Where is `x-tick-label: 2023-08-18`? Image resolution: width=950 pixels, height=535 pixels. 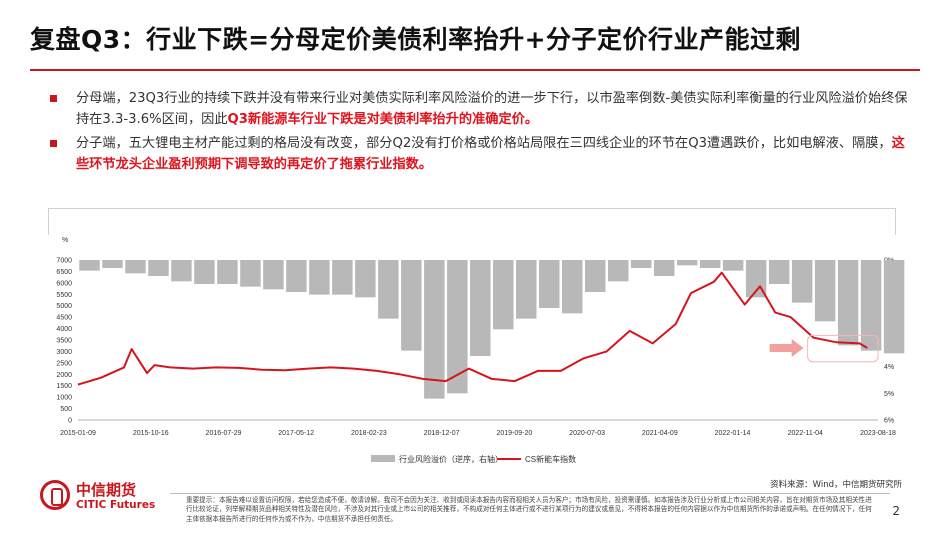
x-tick-label: 2023-08-18 is located at coordinates (878, 433).